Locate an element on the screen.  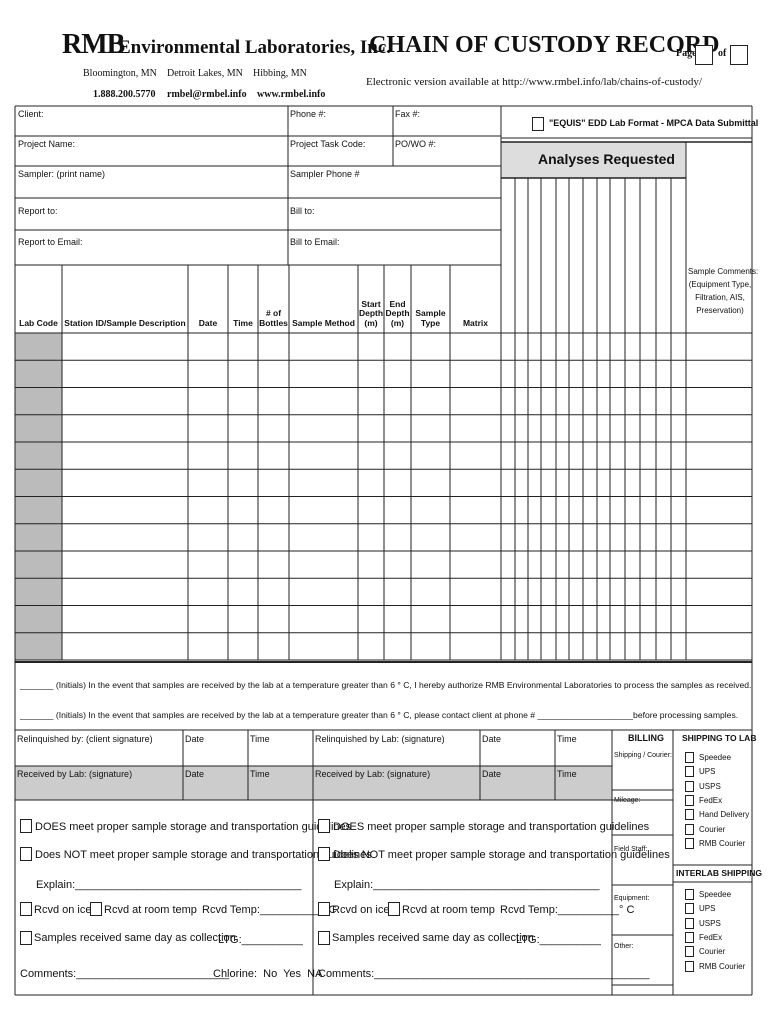
chlorine: Chlorine: No Yes NA is located at coordinates (268, 974).